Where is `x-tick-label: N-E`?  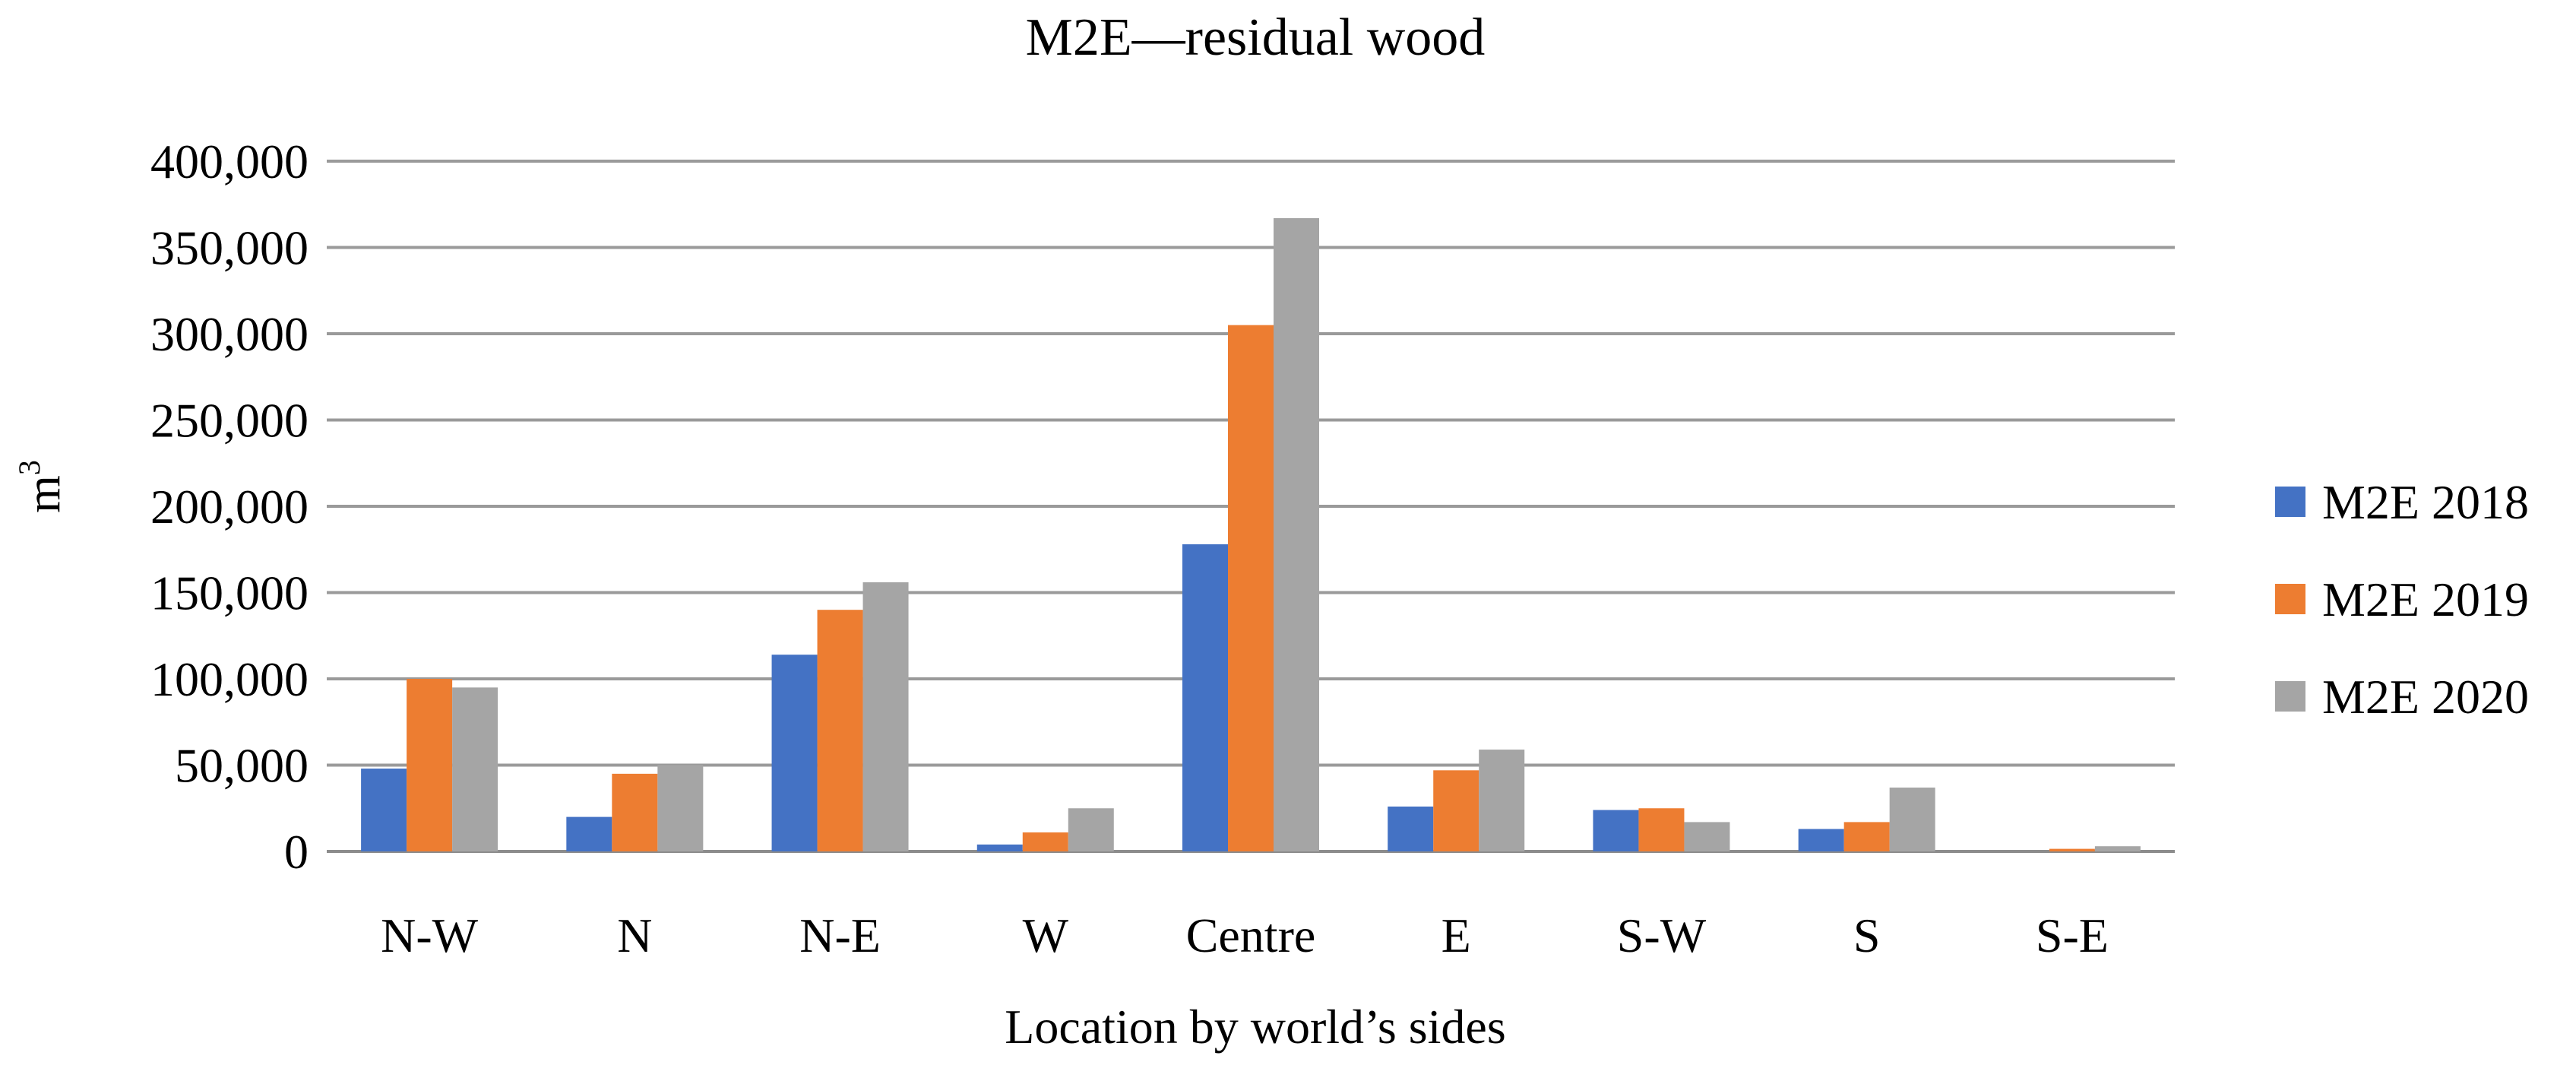 x-tick-label: N-E is located at coordinates (840, 935).